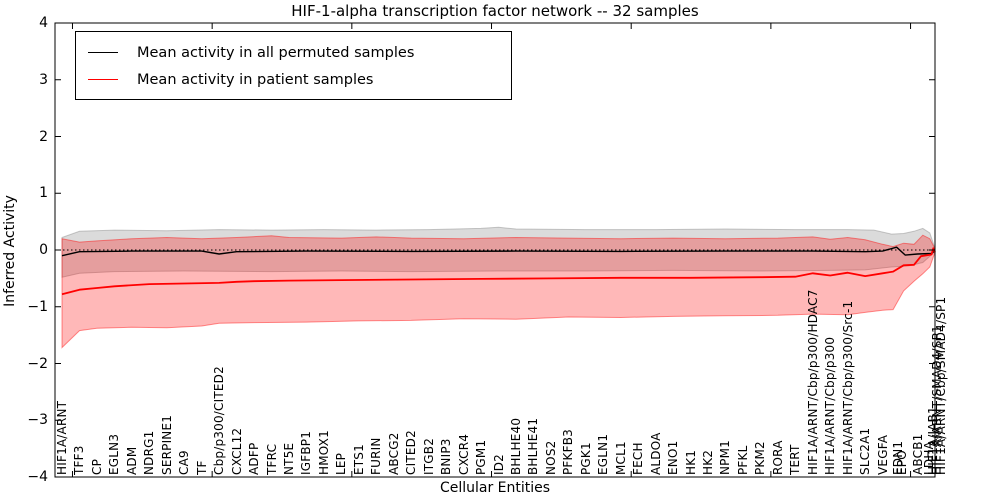  I want to click on y-tick-label: −2, so click(37, 363).